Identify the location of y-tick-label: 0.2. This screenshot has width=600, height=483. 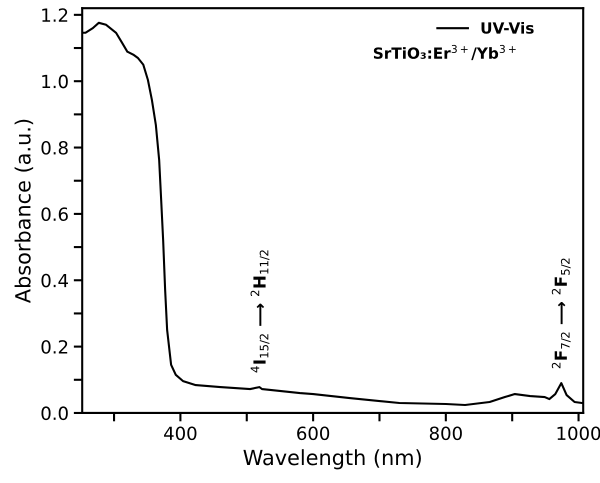
(54, 347).